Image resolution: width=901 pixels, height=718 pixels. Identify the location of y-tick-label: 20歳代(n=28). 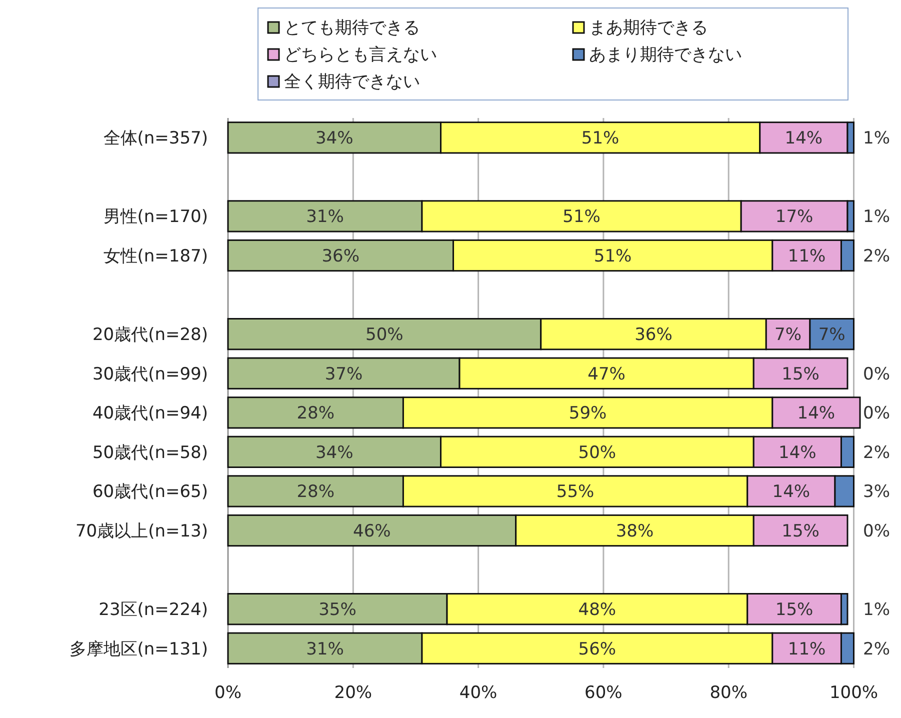
(150, 335).